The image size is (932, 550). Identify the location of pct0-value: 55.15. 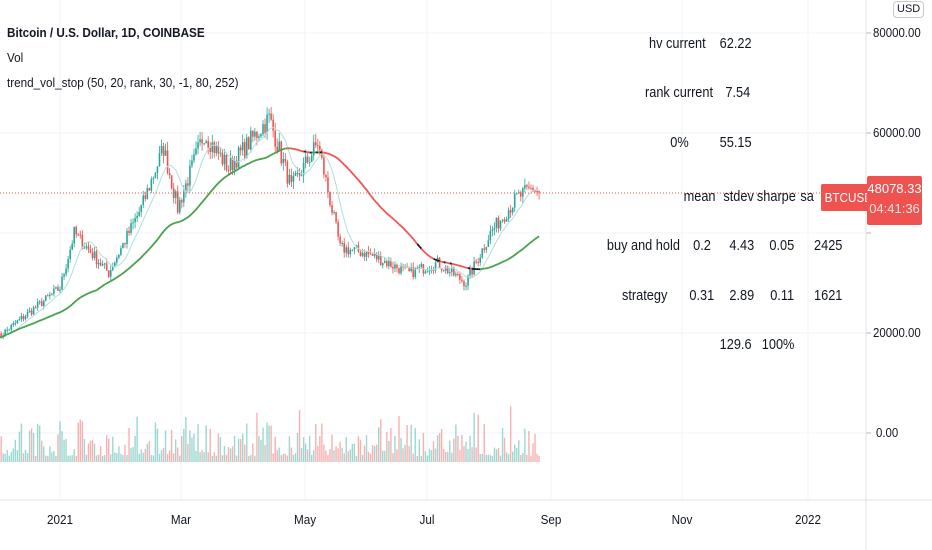
(736, 142).